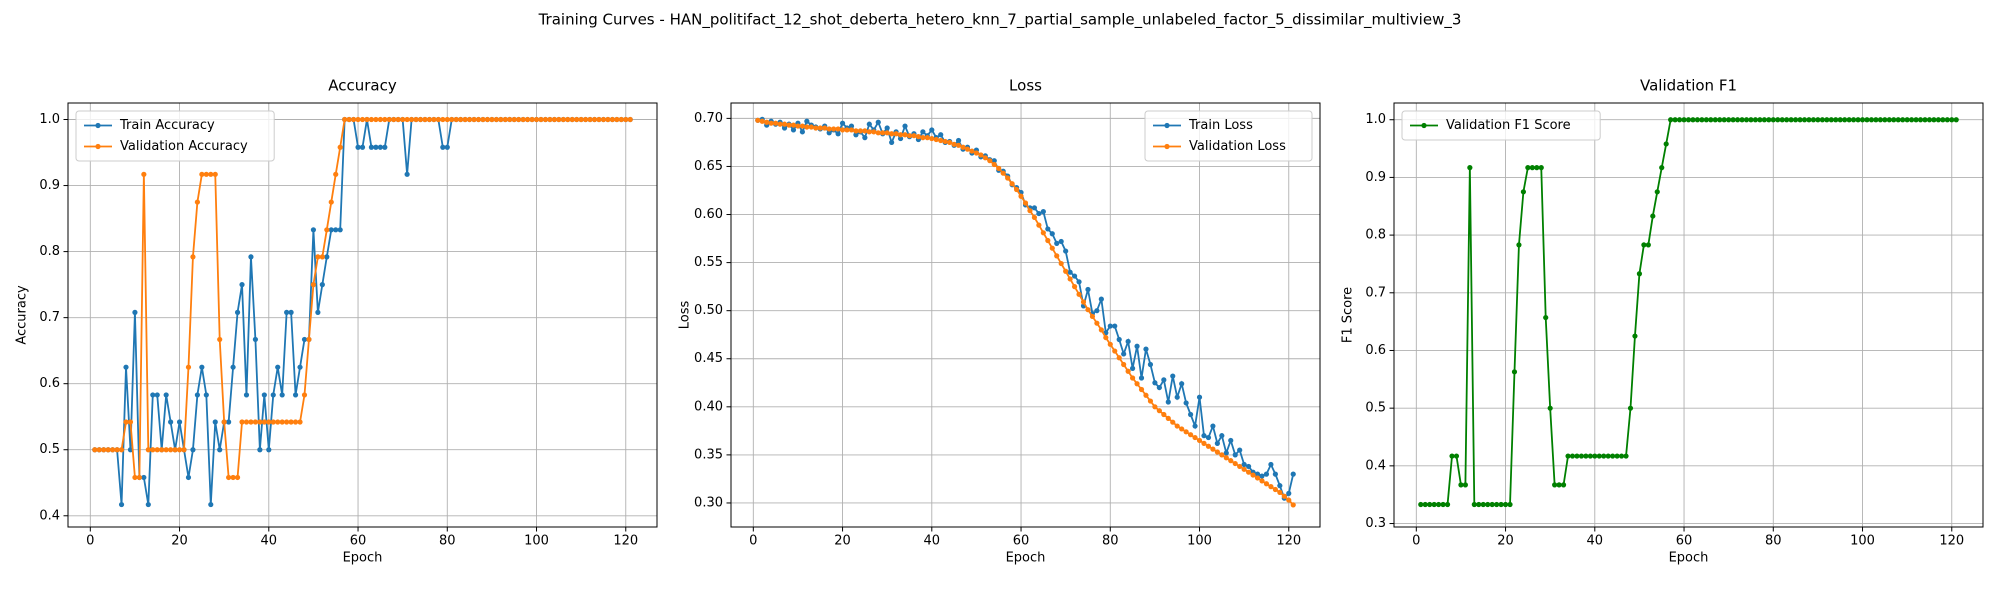  Describe the element at coordinates (708, 502) in the screenshot. I see `y-tick-label: 0.30` at that location.